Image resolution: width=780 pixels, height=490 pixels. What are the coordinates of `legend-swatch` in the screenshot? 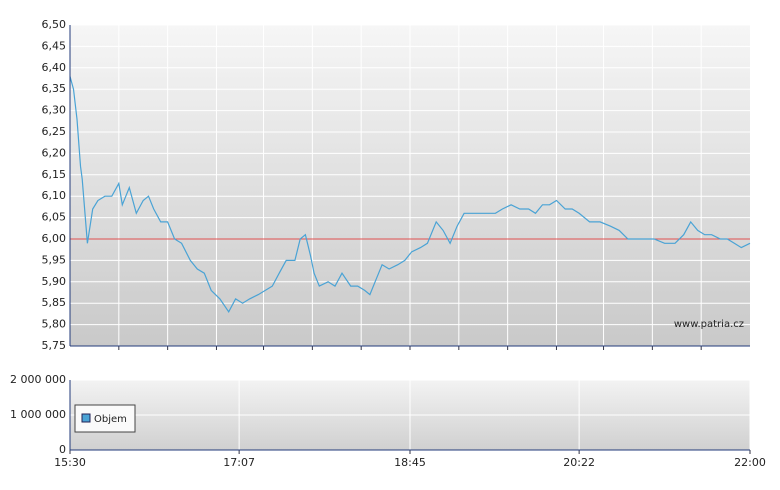 It's located at (86, 418).